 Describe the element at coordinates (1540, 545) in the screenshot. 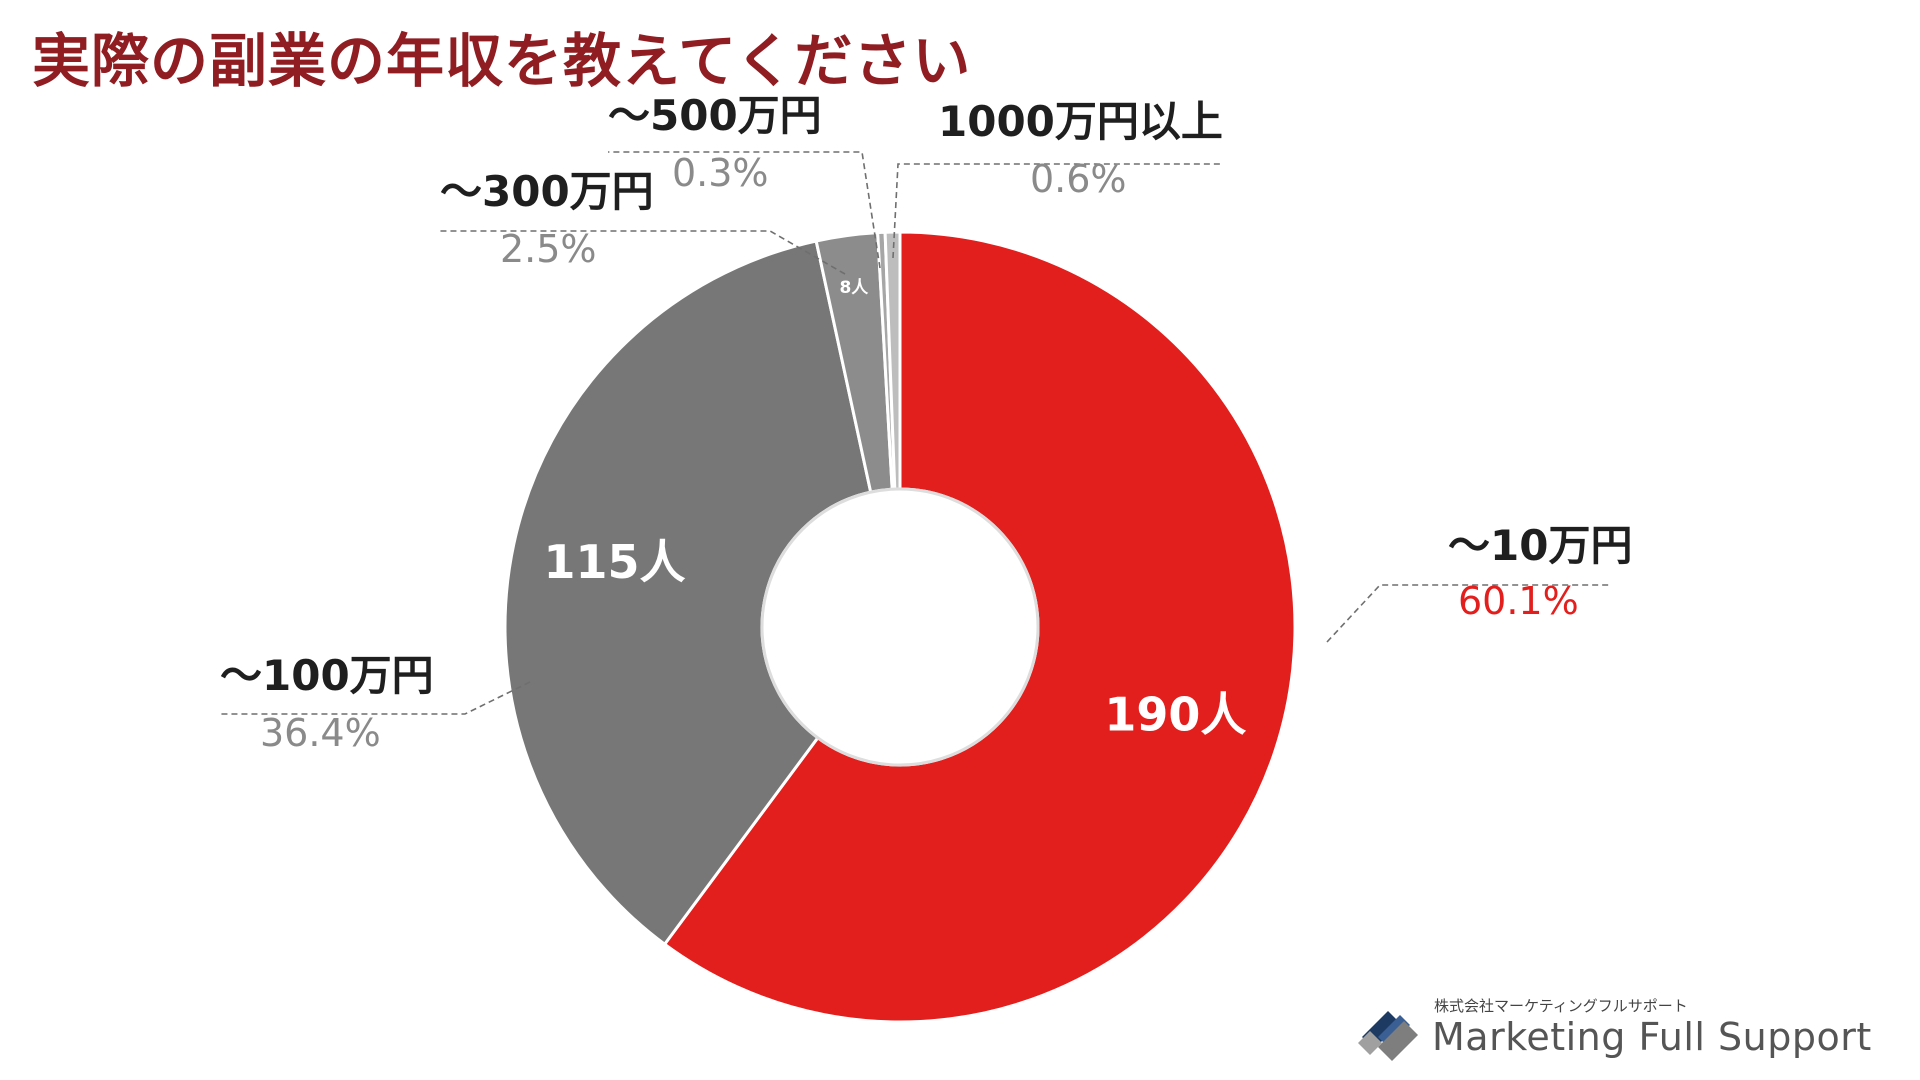

I see `category-label: 〜10万円` at that location.